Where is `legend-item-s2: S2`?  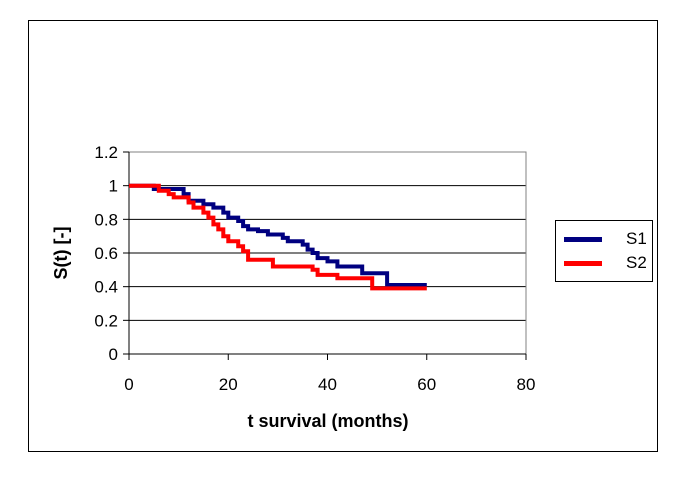 legend-item-s2: S2 is located at coordinates (605, 263).